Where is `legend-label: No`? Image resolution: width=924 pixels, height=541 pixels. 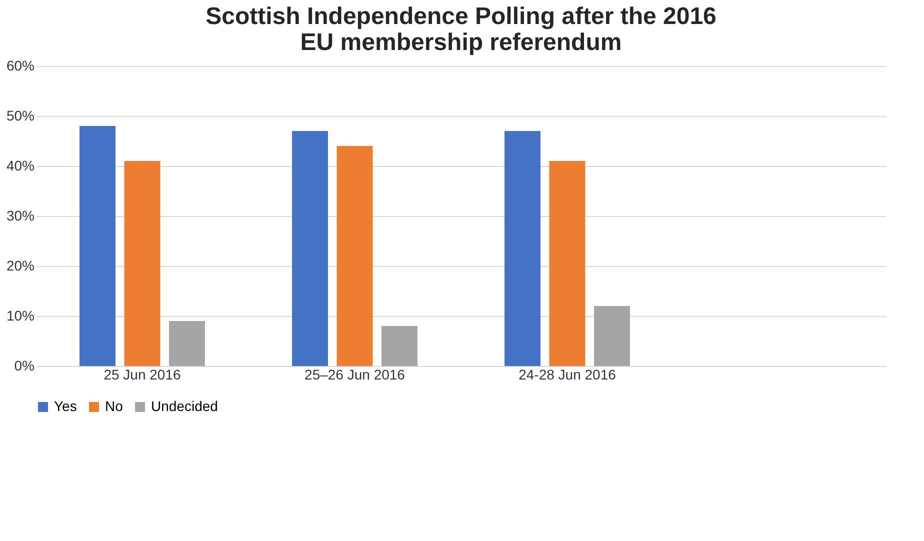 legend-label: No is located at coordinates (114, 406).